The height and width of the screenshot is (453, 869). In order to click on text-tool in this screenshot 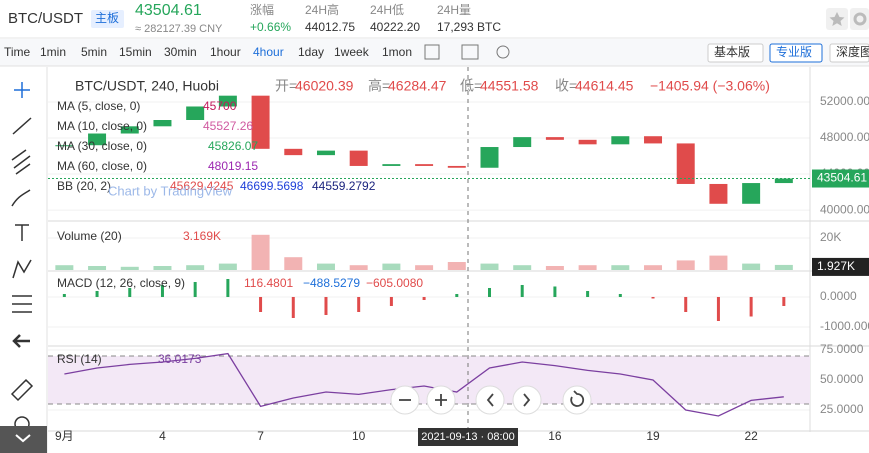, I will do `click(22, 232)`.